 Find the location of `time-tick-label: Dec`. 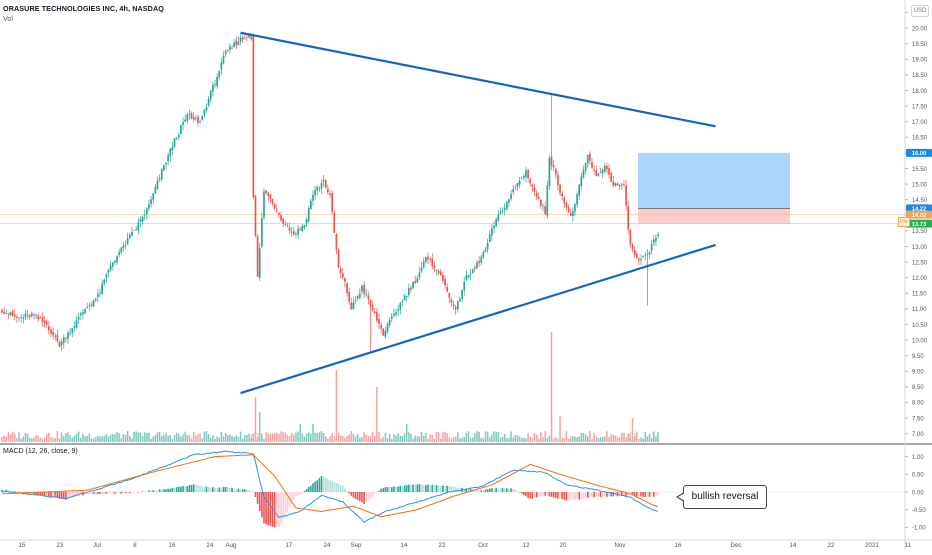

time-tick-label: Dec is located at coordinates (735, 545).